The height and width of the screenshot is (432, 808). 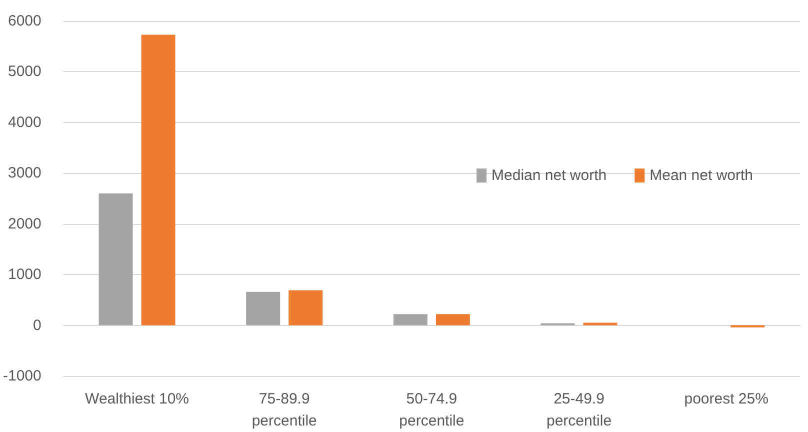 I want to click on legend-label: Median net worth, so click(x=549, y=175).